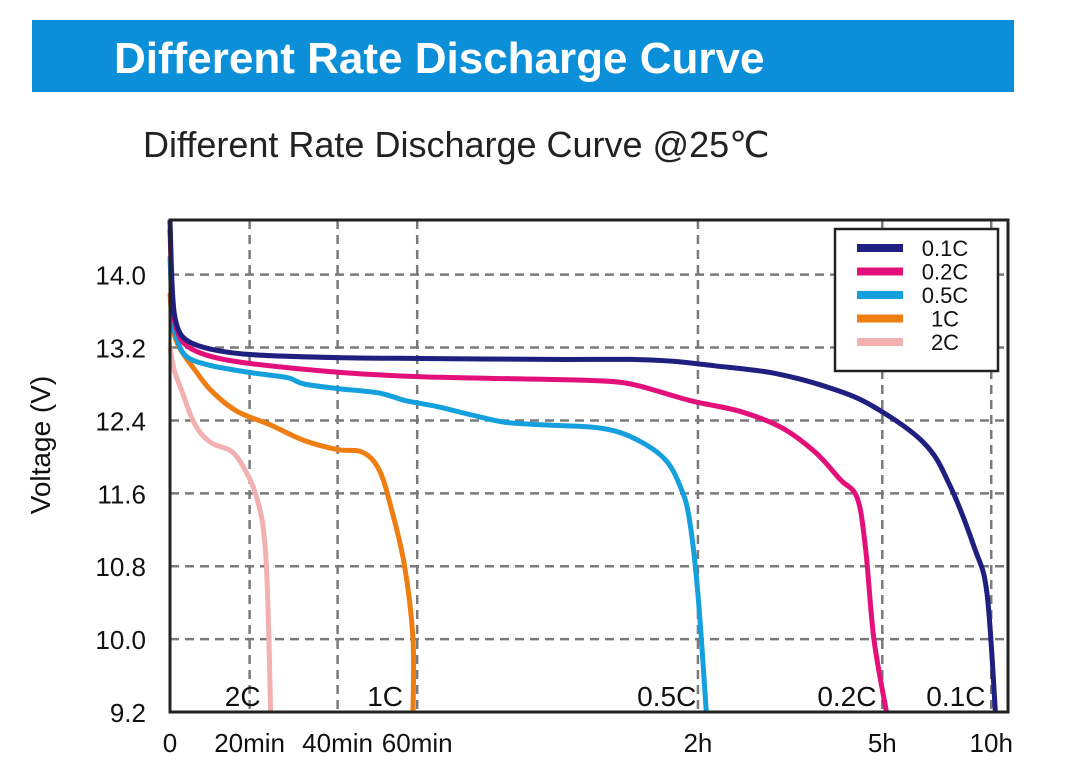 This screenshot has height=778, width=1069. What do you see at coordinates (120, 349) in the screenshot?
I see `y-tick-label: 13.2` at bounding box center [120, 349].